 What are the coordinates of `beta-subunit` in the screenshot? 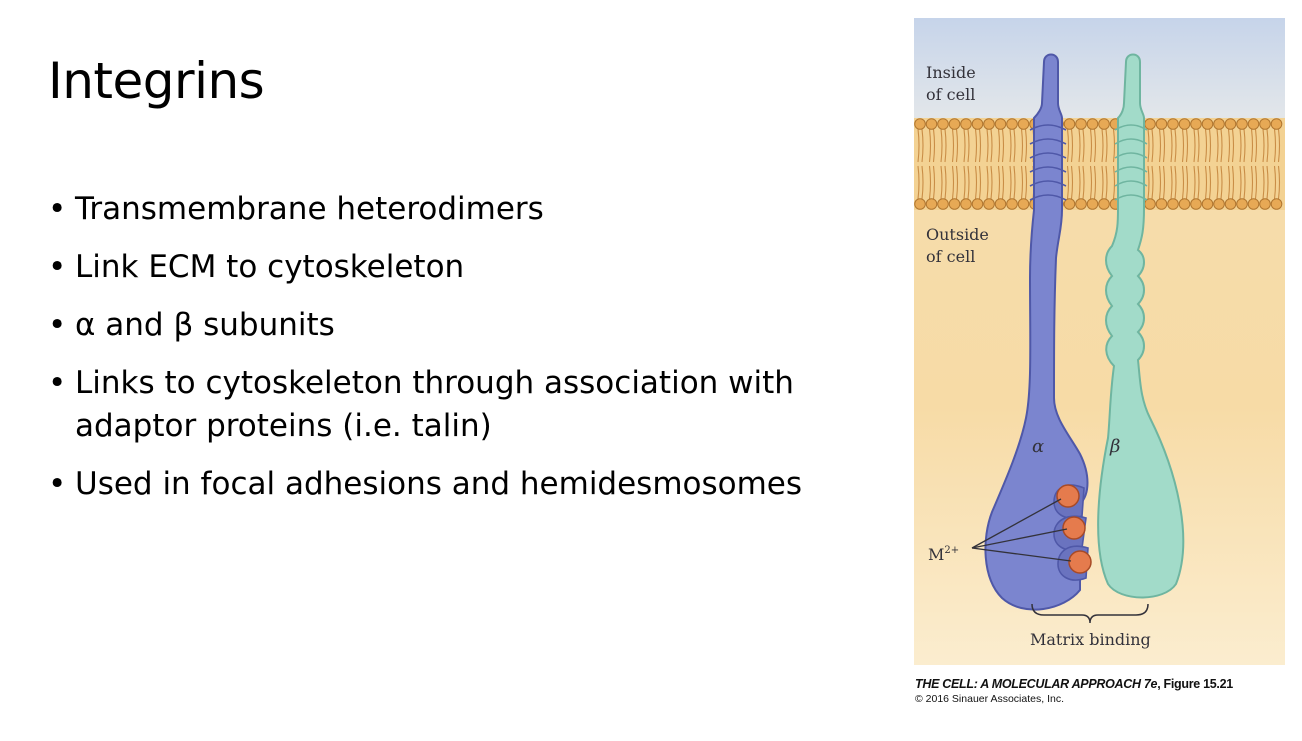 It's located at (1141, 326).